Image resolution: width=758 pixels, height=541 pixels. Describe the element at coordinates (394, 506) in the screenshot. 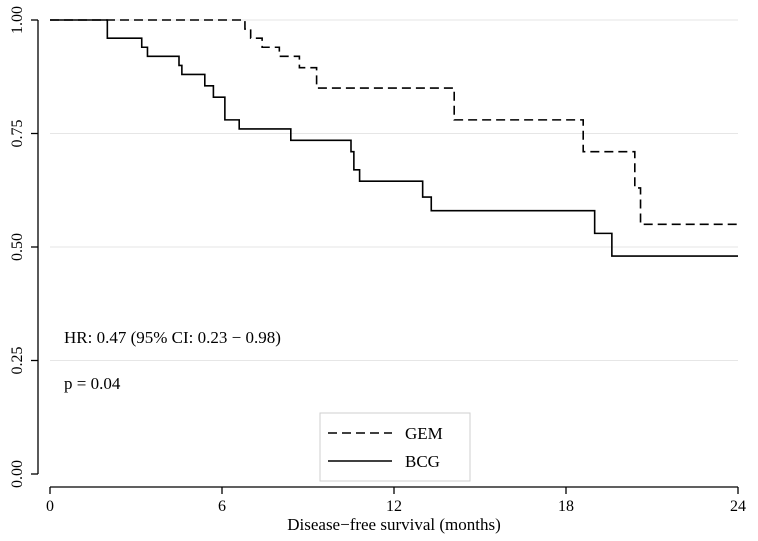

I see `x-tick-label-2: 12` at that location.